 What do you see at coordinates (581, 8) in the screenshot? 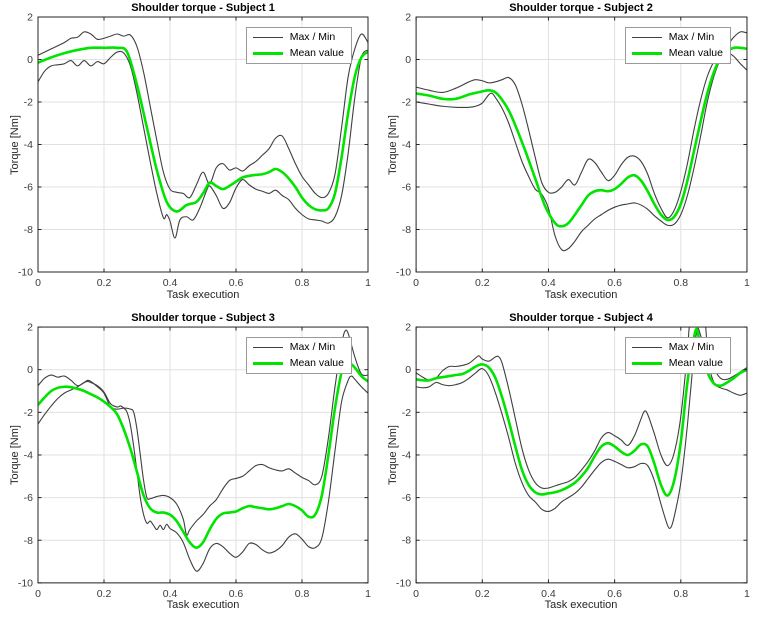
I see `chart-title: Shoulder torque - Subject 2` at bounding box center [581, 8].